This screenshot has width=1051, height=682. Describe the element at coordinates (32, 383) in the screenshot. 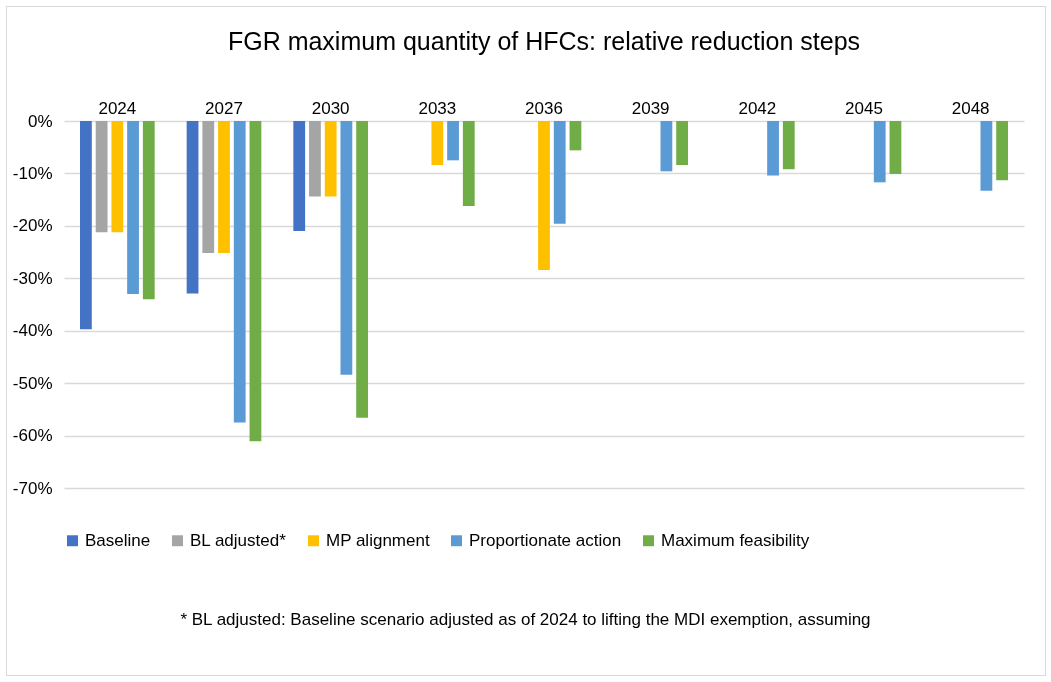

I see `y-tick-label: -50%` at that location.